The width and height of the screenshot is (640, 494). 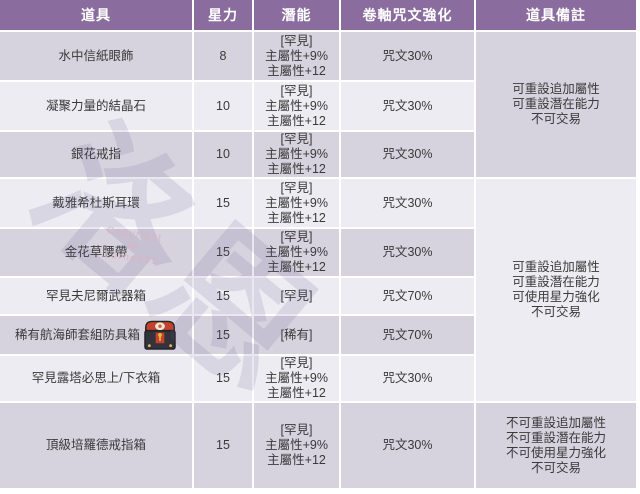 What do you see at coordinates (97, 106) in the screenshot?
I see `item-name-cell: 凝聚力量的結晶石` at bounding box center [97, 106].